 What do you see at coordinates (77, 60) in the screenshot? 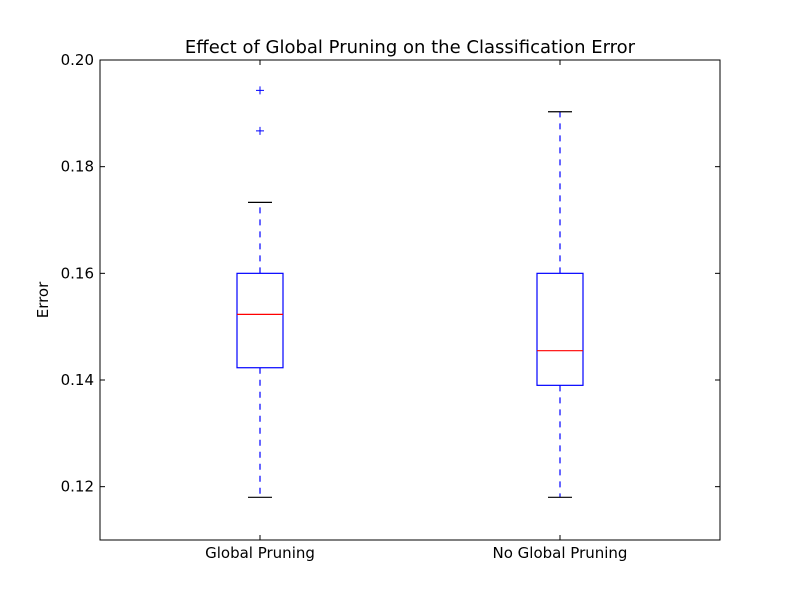
I see `y-tick-label: 0.20` at bounding box center [77, 60].